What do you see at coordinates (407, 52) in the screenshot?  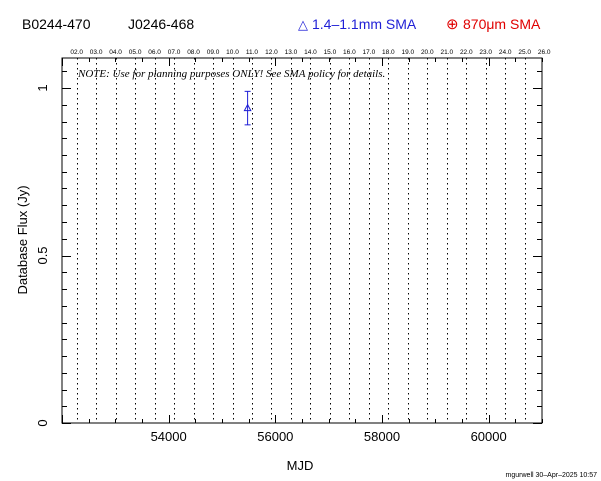 I see `year-label: 19.0` at bounding box center [407, 52].